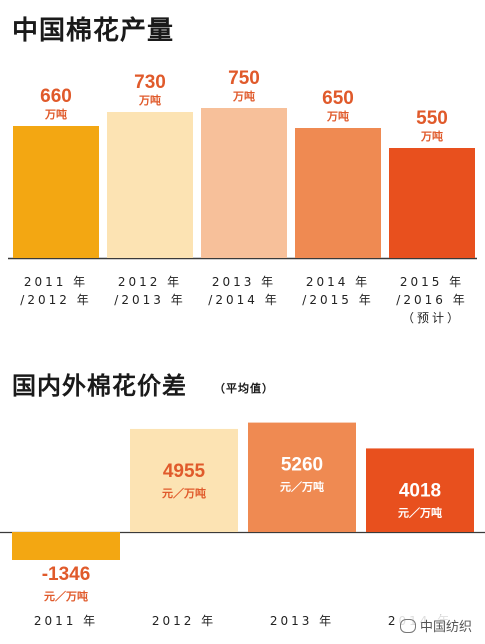 Image resolution: width=485 pixels, height=644 pixels. What do you see at coordinates (431, 300) in the screenshot?
I see `category-label-production-4-1: /2016 年` at bounding box center [431, 300].